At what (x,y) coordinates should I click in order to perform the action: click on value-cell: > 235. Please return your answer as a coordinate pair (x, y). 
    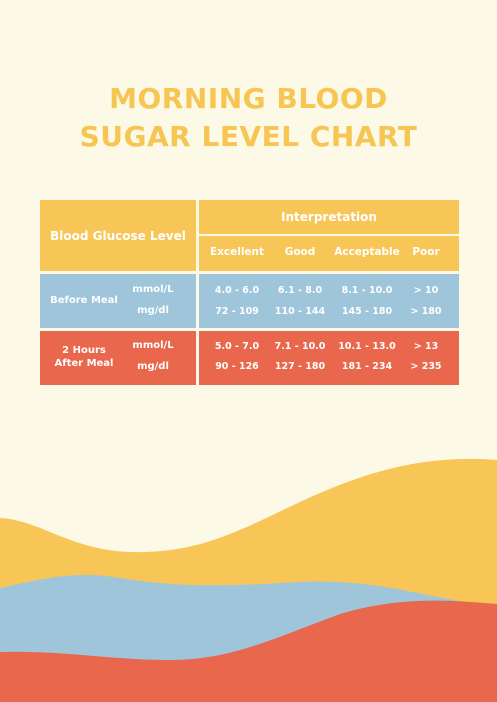
    Looking at the image, I should click on (426, 366).